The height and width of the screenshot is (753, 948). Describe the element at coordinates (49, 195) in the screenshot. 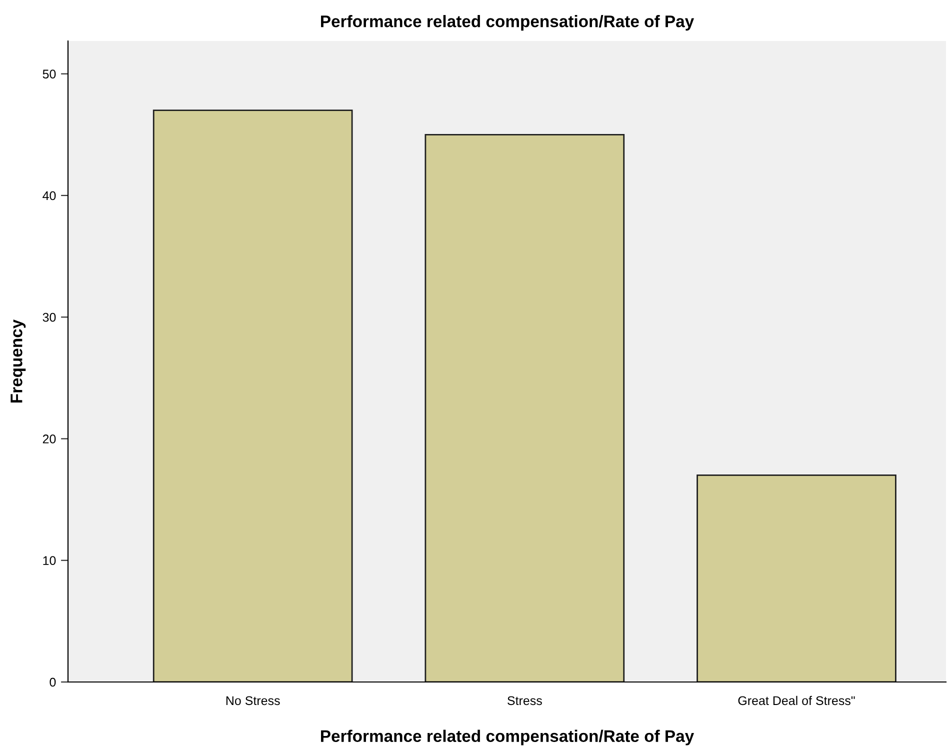

I see `y-tick-label: 40` at that location.